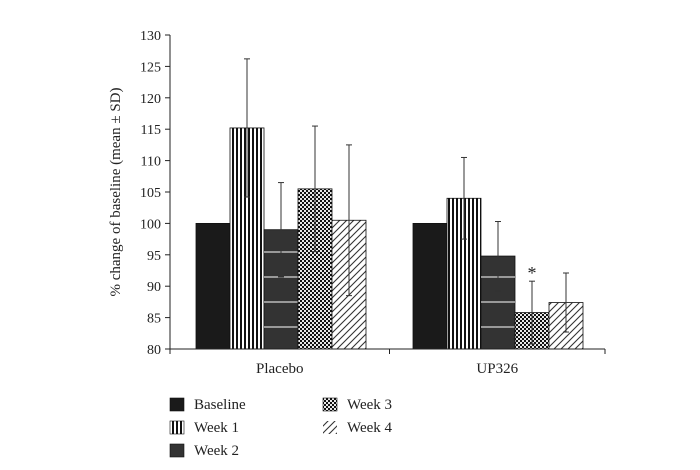 Image resolution: width=700 pixels, height=470 pixels. I want to click on legend-item-week-1: Week 1, so click(204, 428).